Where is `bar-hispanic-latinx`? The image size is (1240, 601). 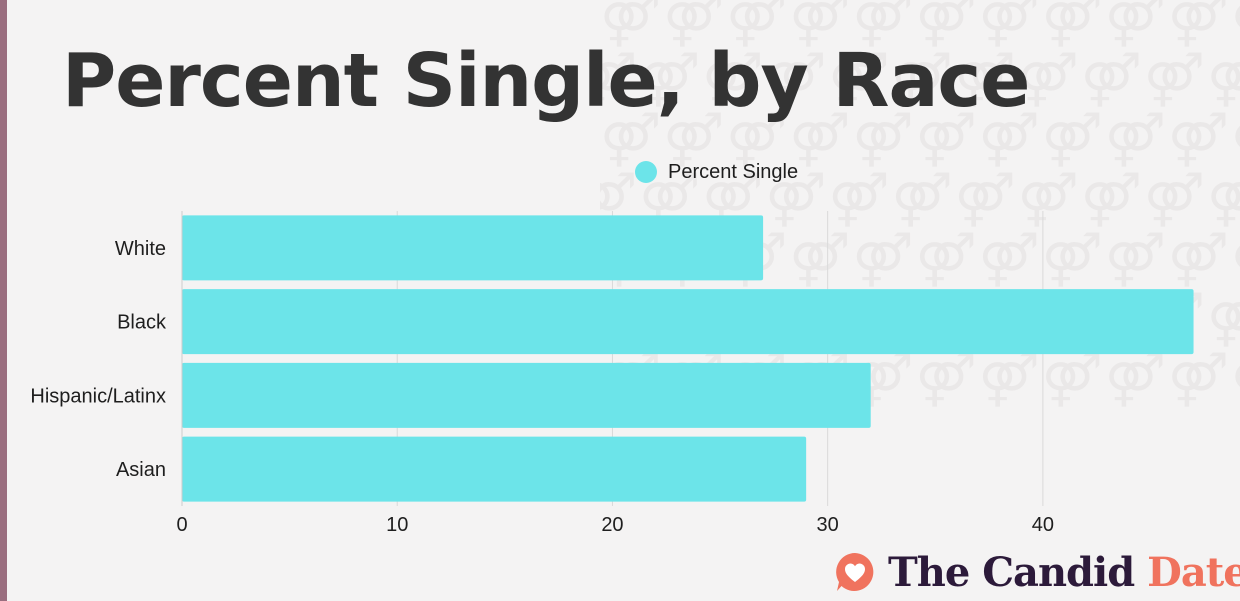
bar-hispanic-latinx is located at coordinates (526, 395).